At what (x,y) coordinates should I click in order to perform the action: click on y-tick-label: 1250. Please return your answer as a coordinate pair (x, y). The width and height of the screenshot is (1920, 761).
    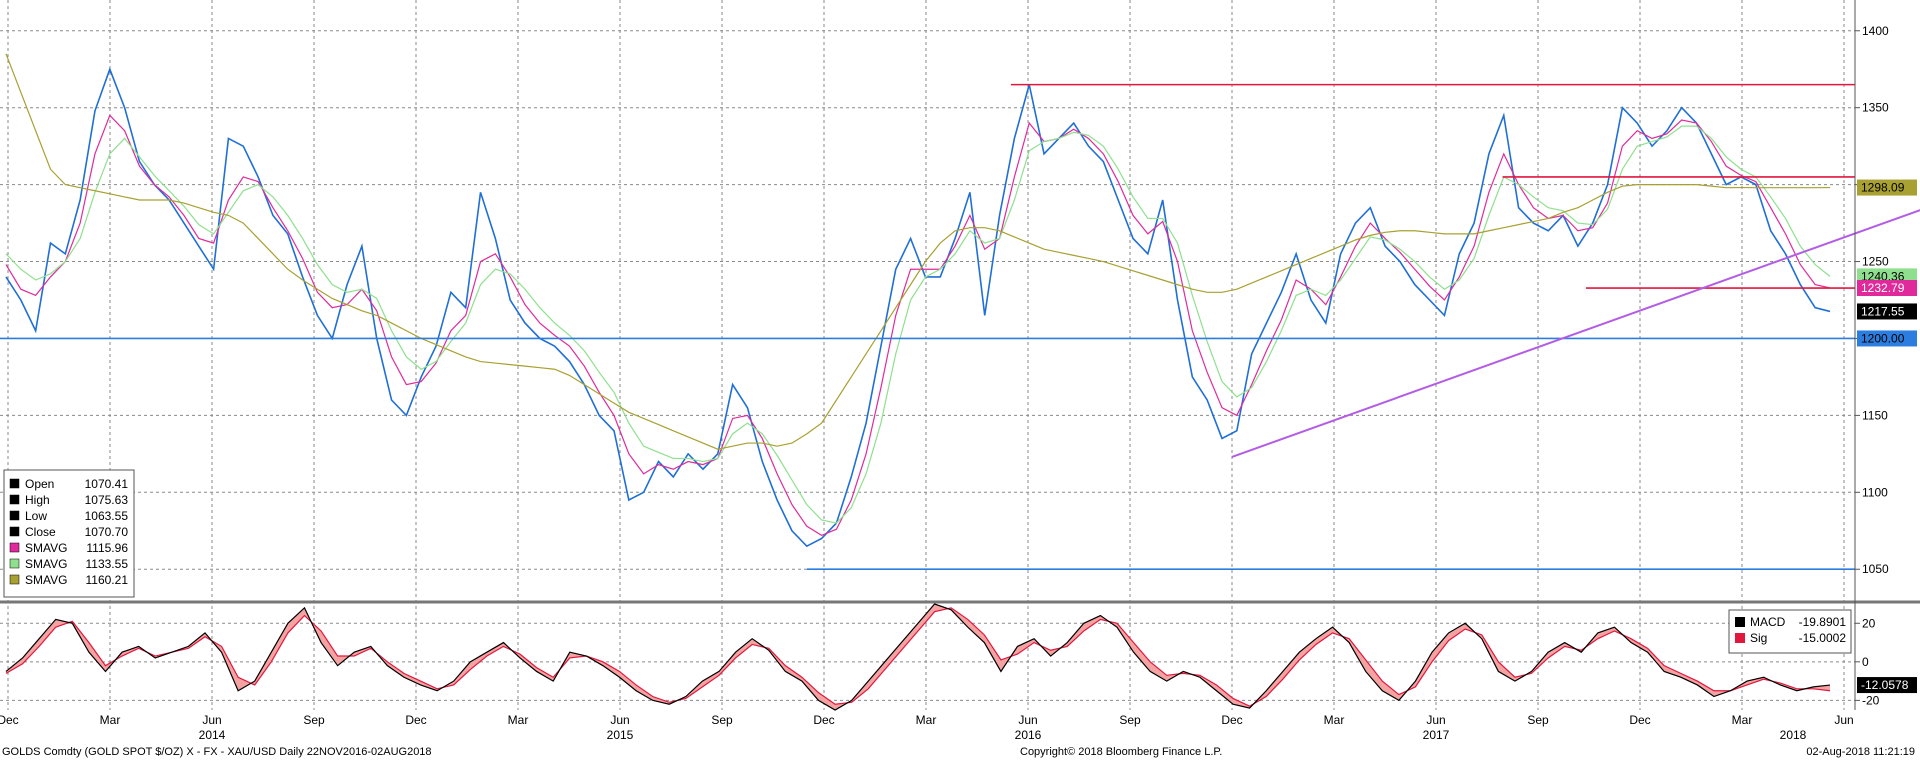
    Looking at the image, I should click on (1875, 262).